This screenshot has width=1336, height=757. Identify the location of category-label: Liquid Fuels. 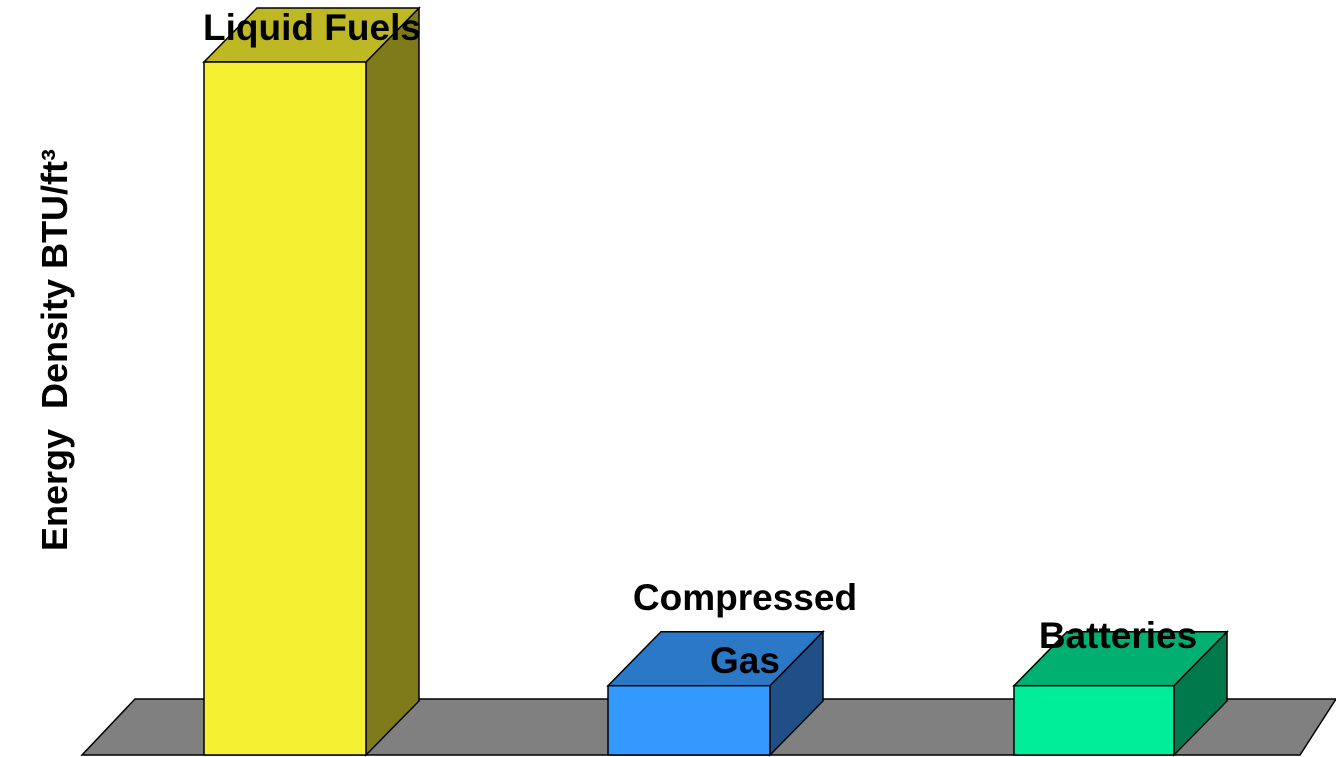
(312, 27).